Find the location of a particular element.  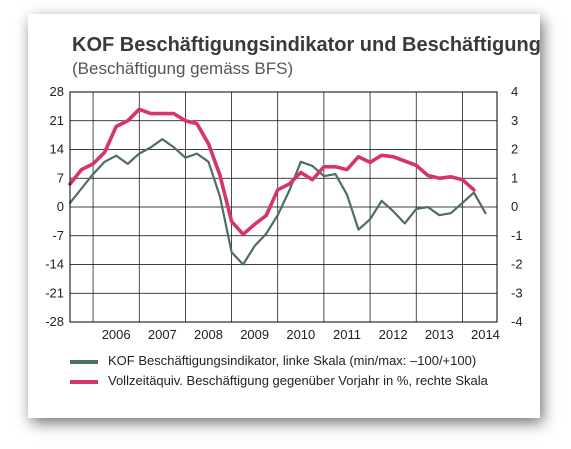

right-tick-label: 4 is located at coordinates (514, 91).